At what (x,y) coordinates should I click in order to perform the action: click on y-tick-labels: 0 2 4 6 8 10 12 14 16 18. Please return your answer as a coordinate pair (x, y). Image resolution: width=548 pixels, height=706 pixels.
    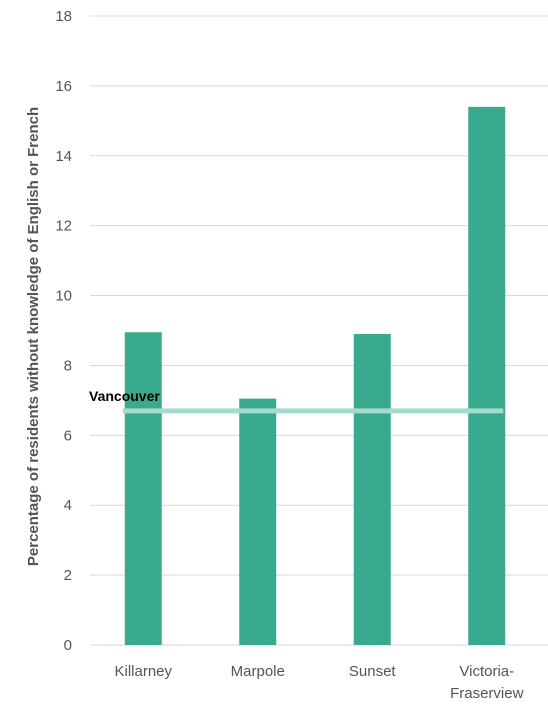
    Looking at the image, I should click on (63, 331).